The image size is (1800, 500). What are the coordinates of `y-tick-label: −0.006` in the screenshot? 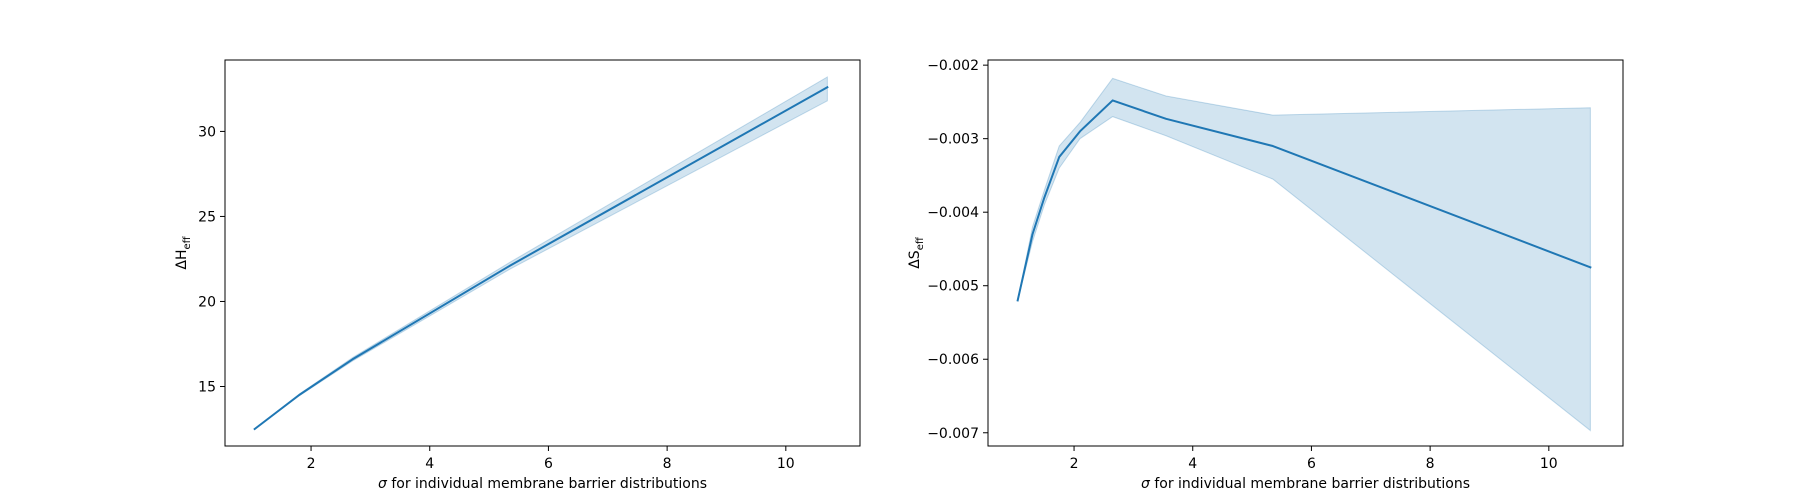 It's located at (953, 360).